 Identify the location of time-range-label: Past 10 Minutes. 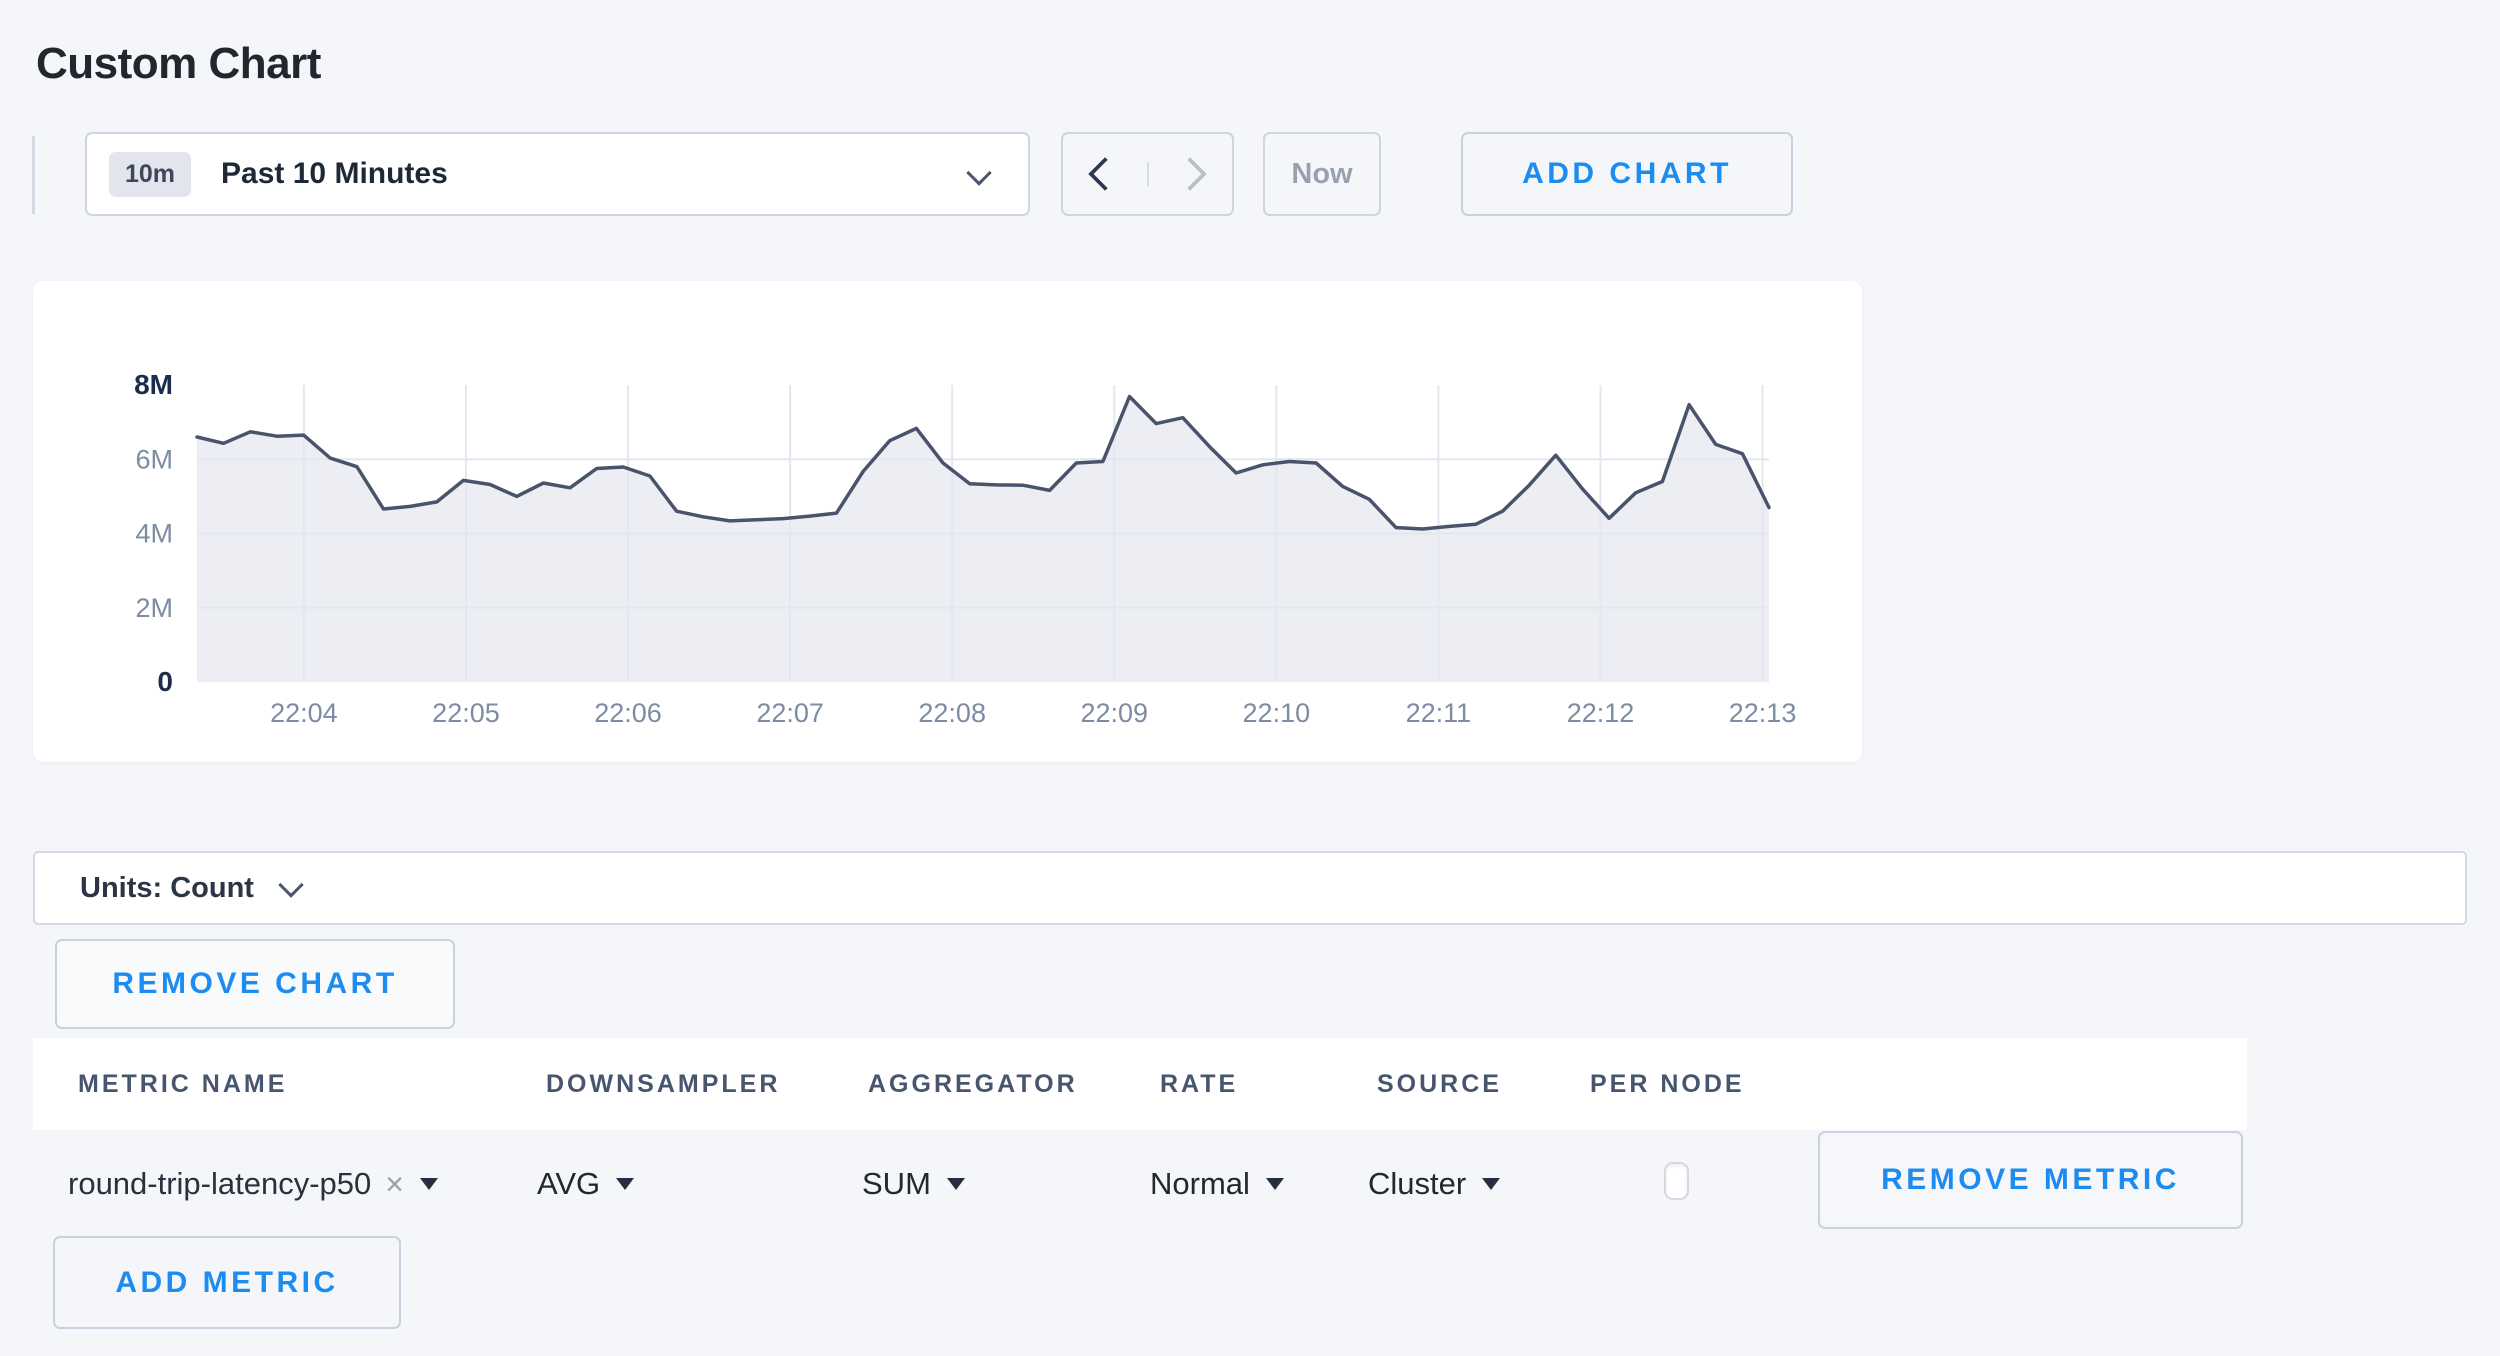
(334, 173).